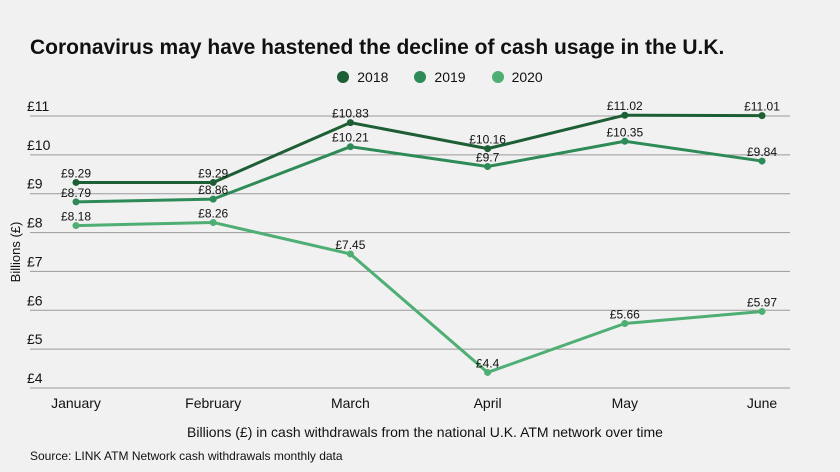 This screenshot has width=840, height=472. What do you see at coordinates (762, 403) in the screenshot?
I see `x-tick-label: June` at bounding box center [762, 403].